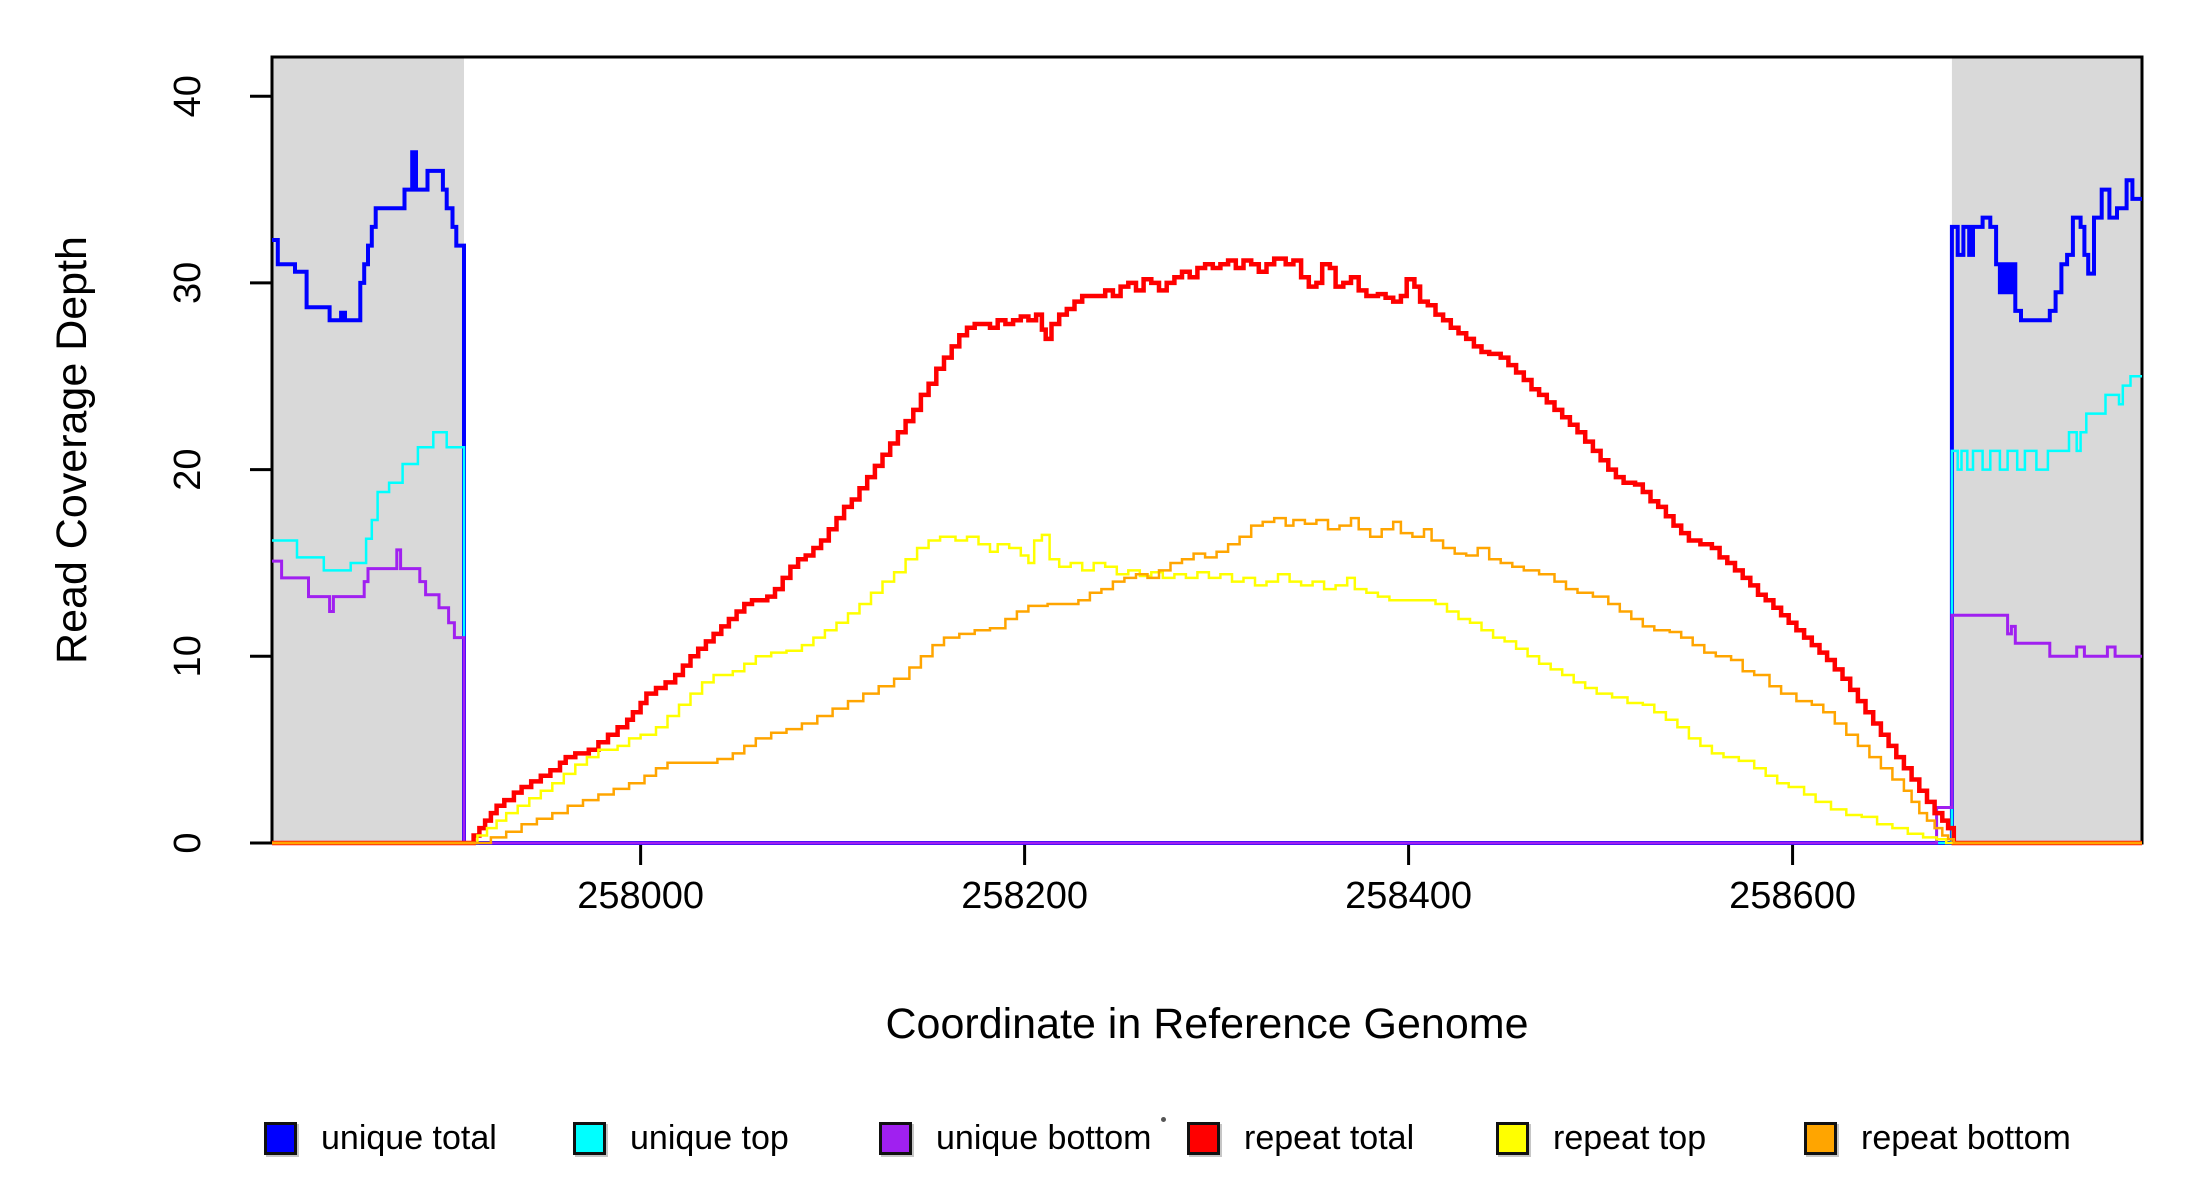 Image resolution: width=2200 pixels, height=1200 pixels. Describe the element at coordinates (1024, 896) in the screenshot. I see `x-tick-label: 258200` at that location.